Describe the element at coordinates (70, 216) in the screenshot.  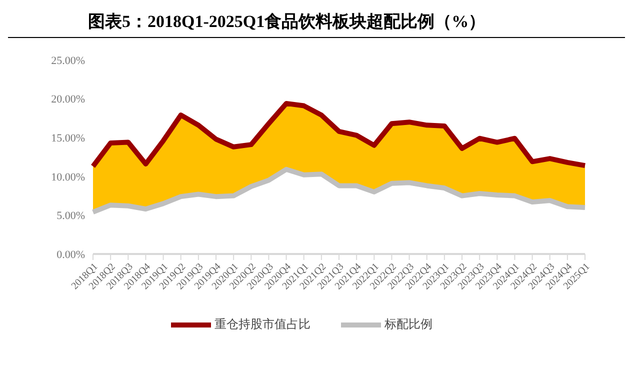
I see `y-tick-label: 5.00%` at that location.